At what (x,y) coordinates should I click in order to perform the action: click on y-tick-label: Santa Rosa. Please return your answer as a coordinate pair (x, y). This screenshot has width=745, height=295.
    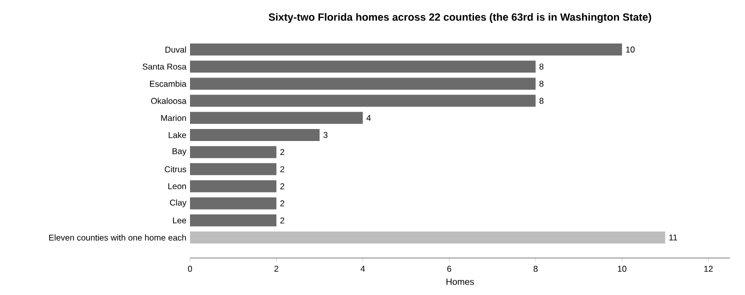
    Looking at the image, I should click on (164, 67).